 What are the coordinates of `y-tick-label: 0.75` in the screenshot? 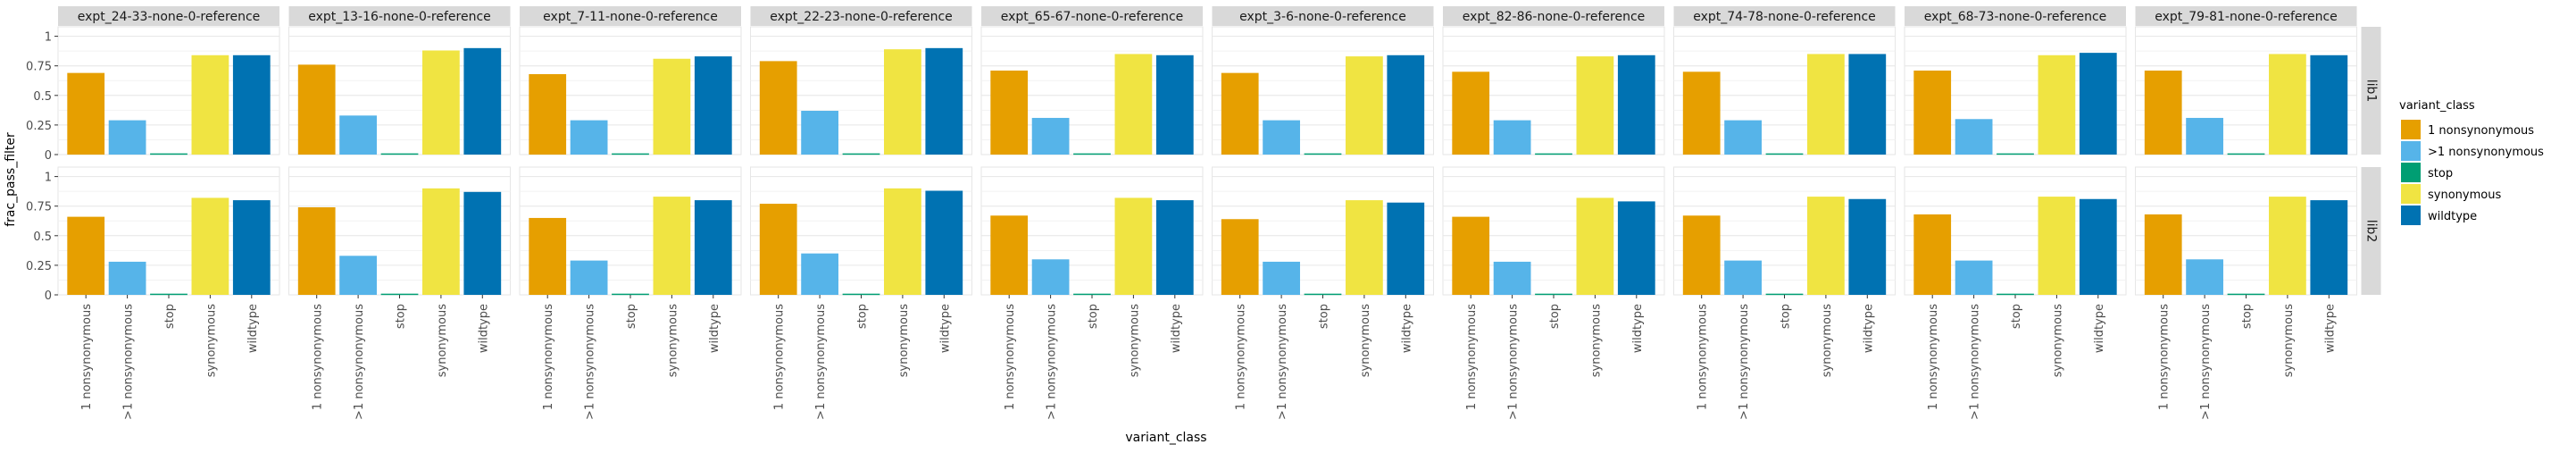 It's located at (39, 67).